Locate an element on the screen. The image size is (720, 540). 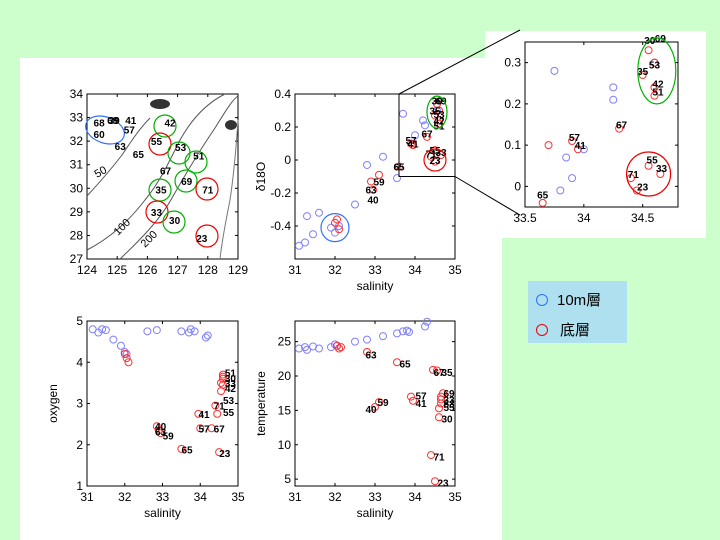
d18o-ring-red is located at coordinates (435, 160).